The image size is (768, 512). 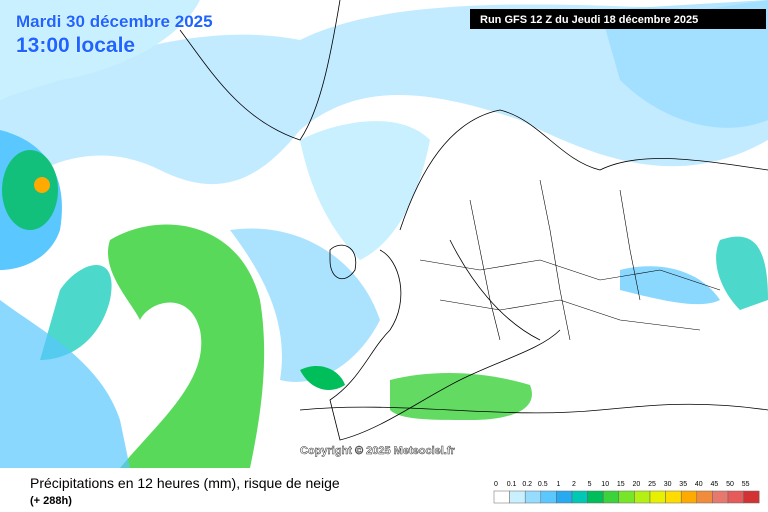 I want to click on date: Mardi 30 décembre 2025, so click(x=114, y=21).